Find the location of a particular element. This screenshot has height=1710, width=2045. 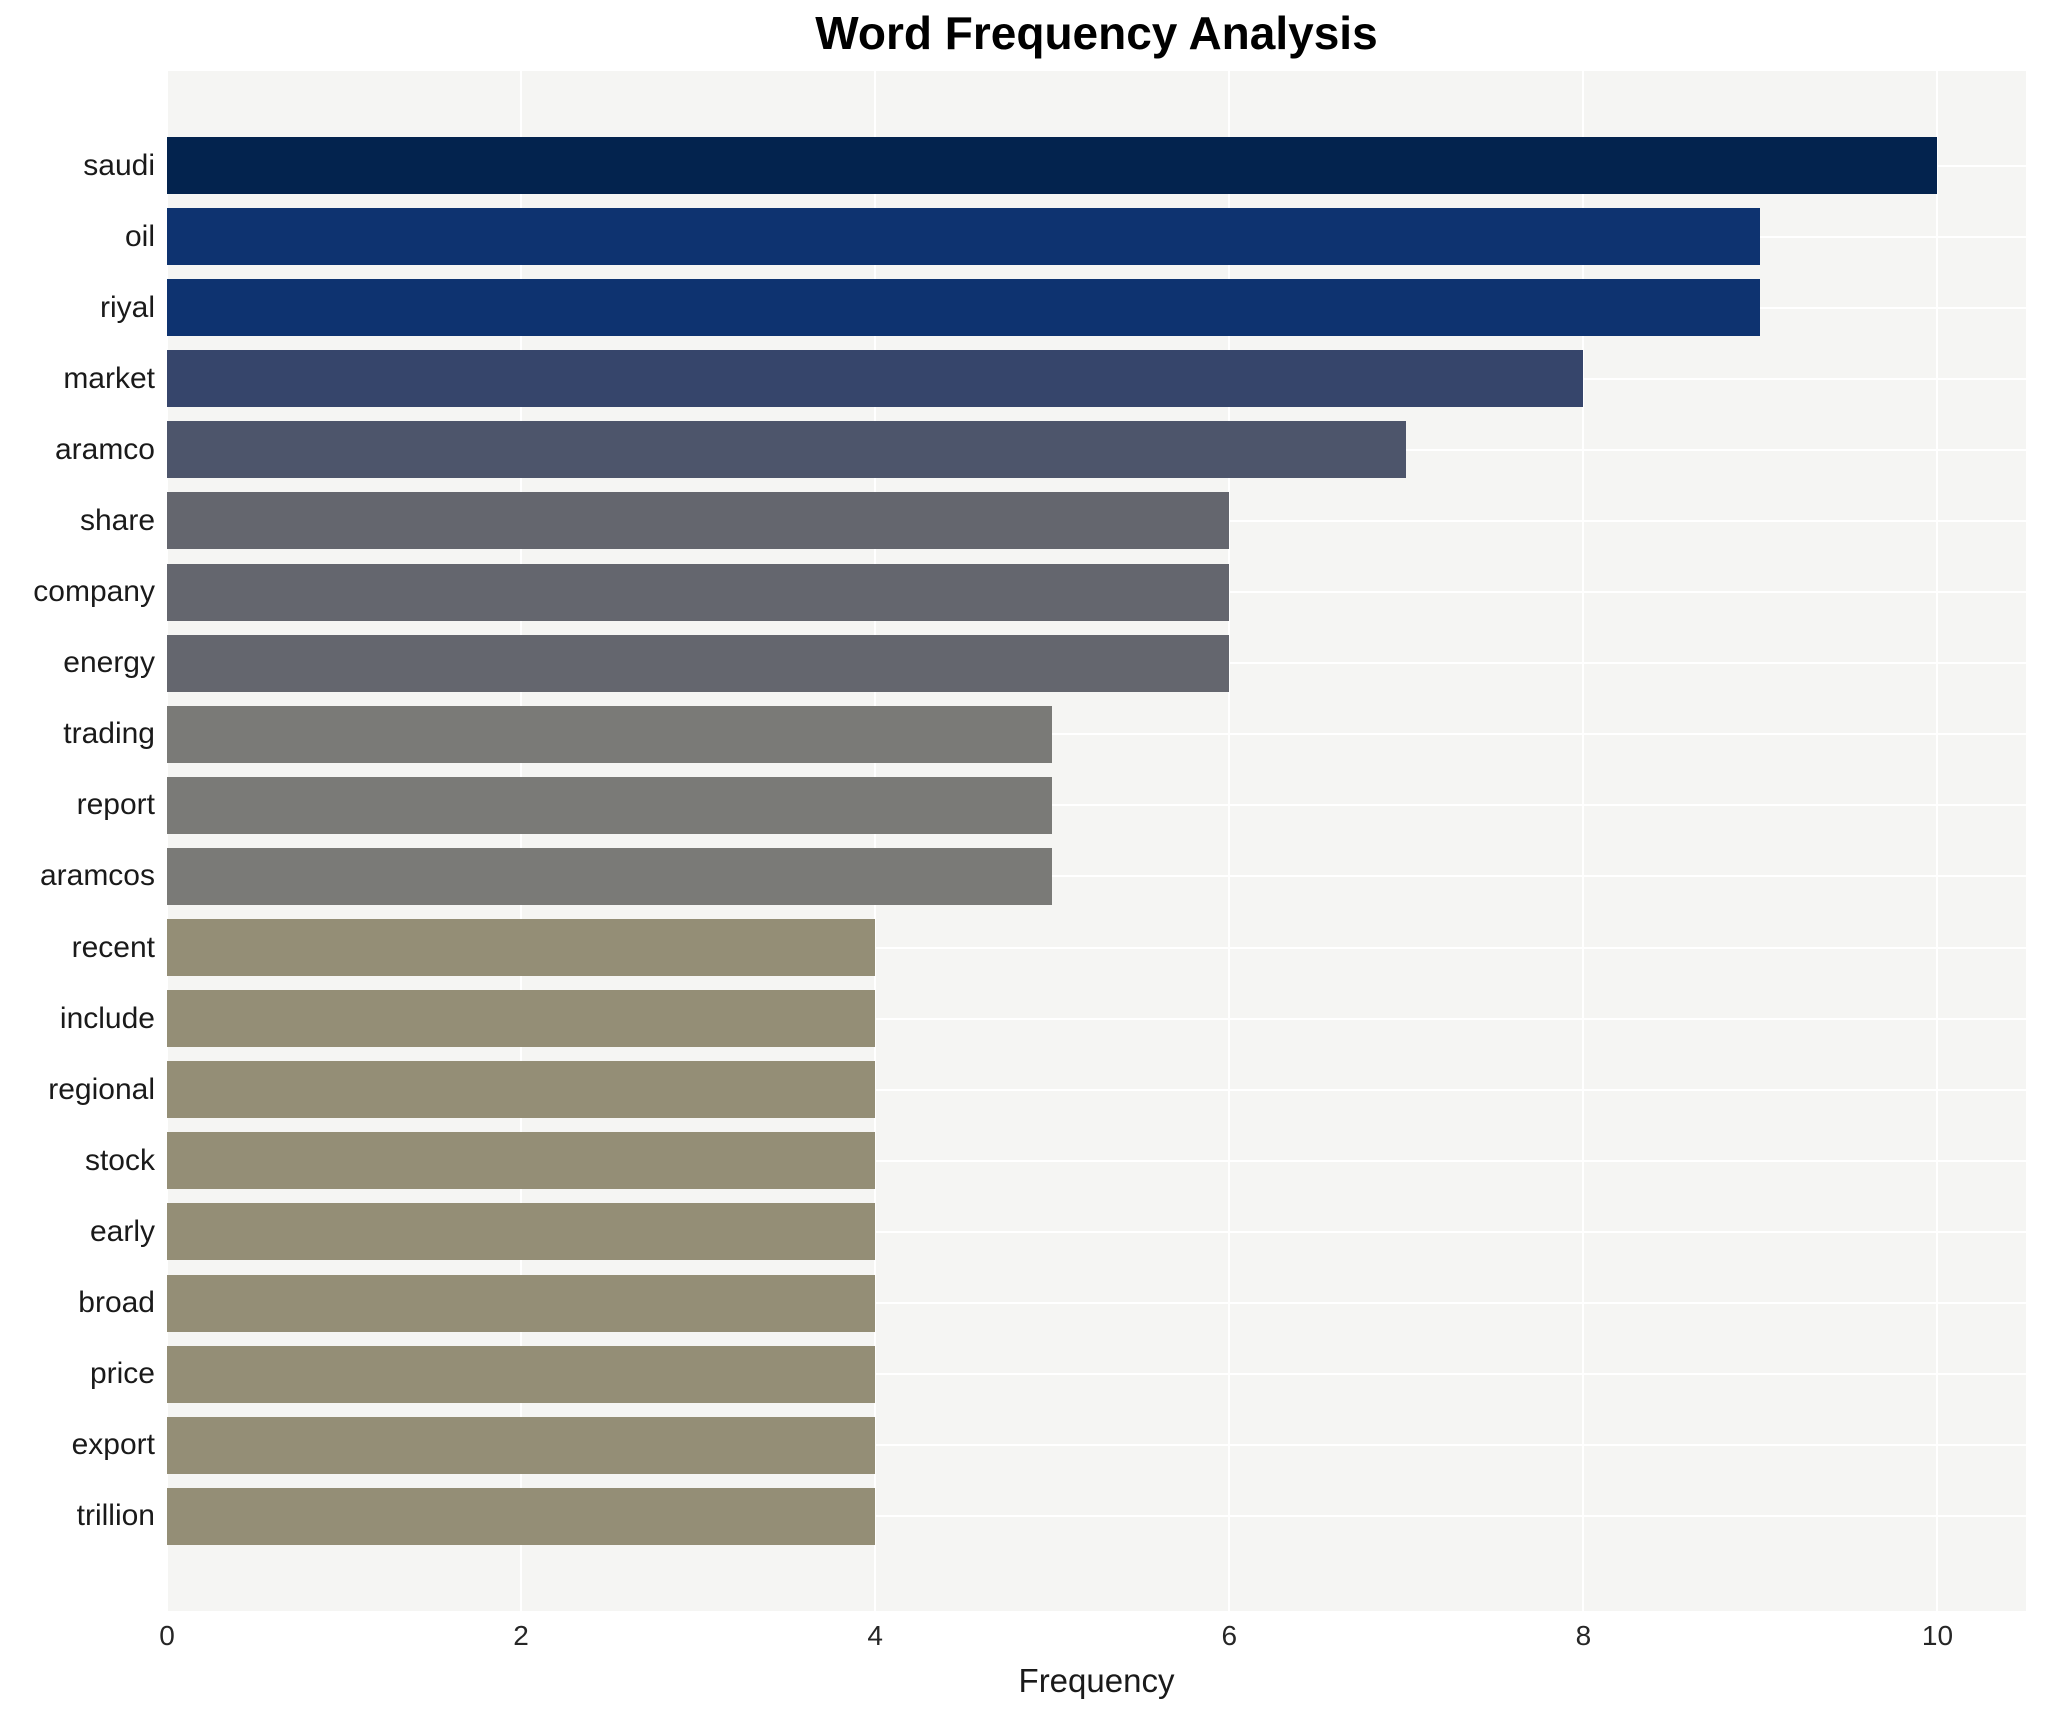

bar-row-stock: stock is located at coordinates (1055, 1161).